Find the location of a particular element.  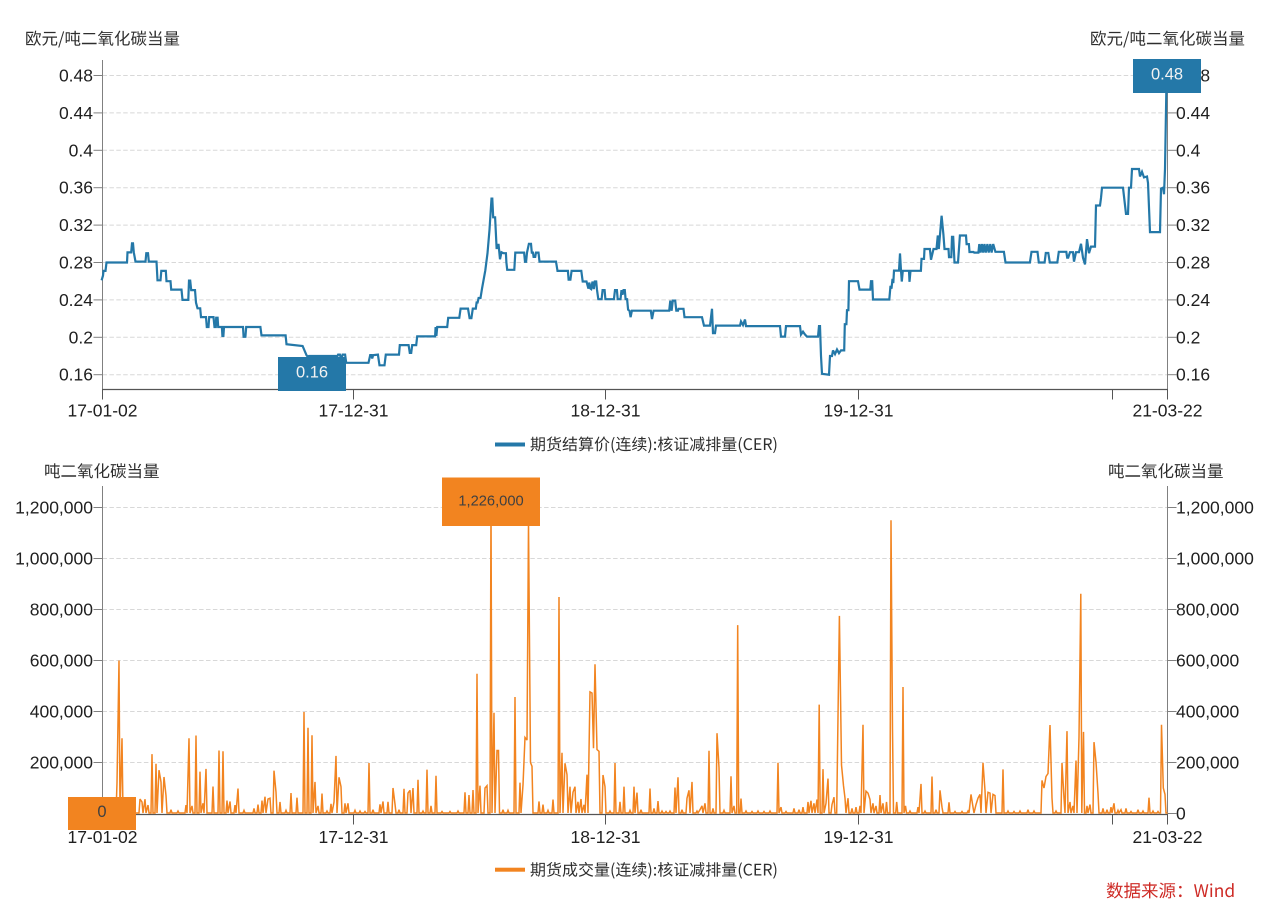

svg-text: 1,226,000 is located at coordinates (490, 501).